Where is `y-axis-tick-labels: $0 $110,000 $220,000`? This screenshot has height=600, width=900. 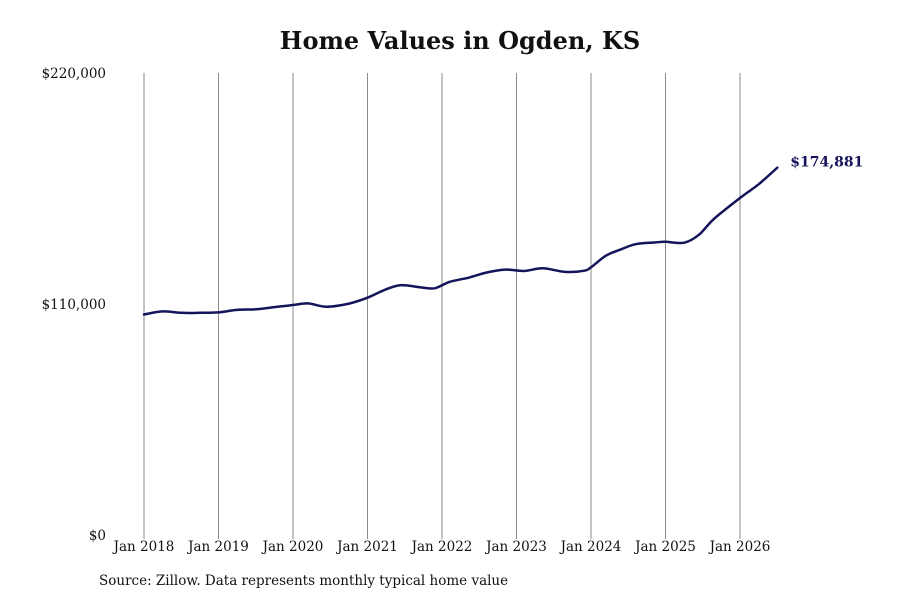
y-axis-tick-labels: $0 $110,000 $220,000 is located at coordinates (74, 305).